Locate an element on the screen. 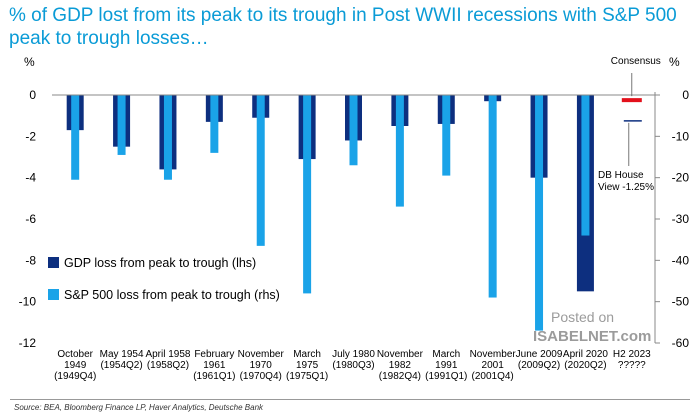 This screenshot has width=700, height=420. category-label: May 1954 (1954Q2) is located at coordinates (122, 360).